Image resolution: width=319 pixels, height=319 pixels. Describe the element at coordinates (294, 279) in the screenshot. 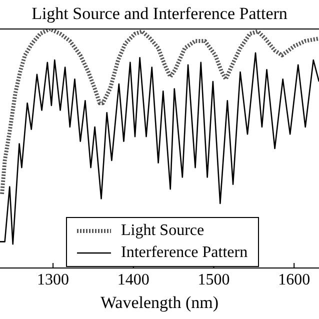

I see `x-tick-label: 1600` at that location.